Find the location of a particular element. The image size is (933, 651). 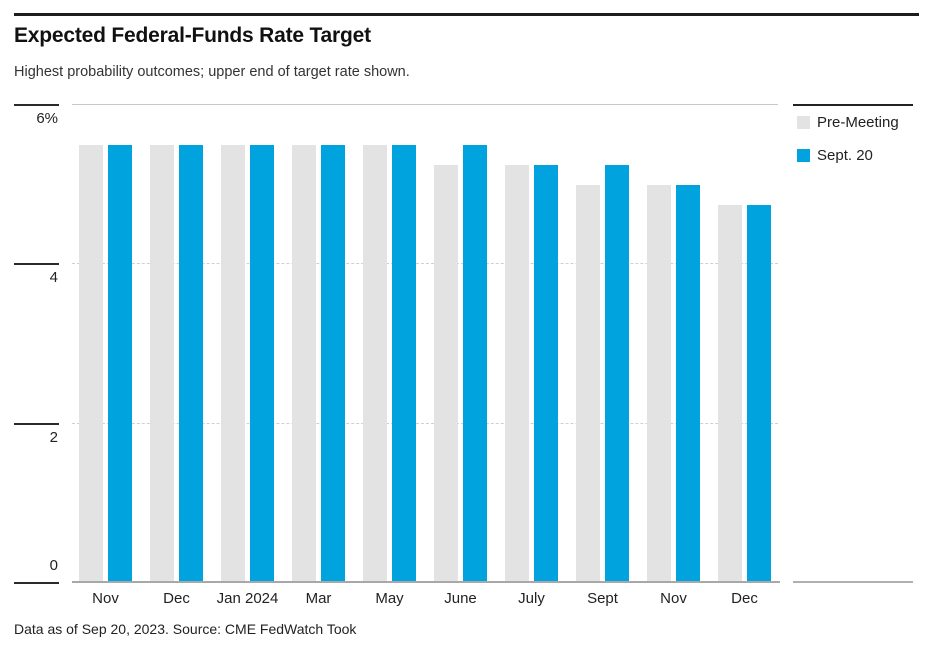

legend-top-rule is located at coordinates (853, 105).